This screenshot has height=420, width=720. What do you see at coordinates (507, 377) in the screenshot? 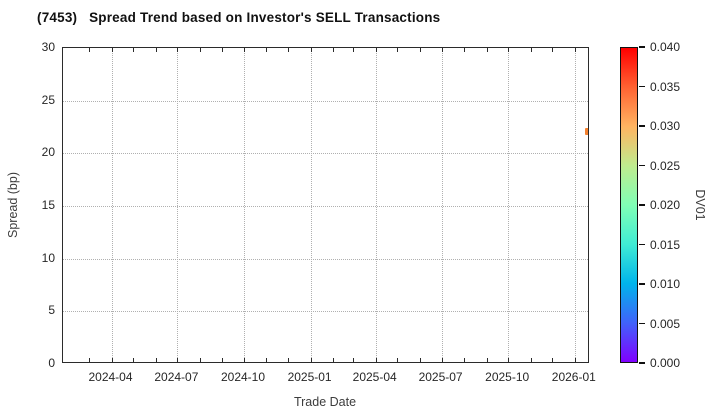
I see `x-tick-label: 2025-10` at bounding box center [507, 377].